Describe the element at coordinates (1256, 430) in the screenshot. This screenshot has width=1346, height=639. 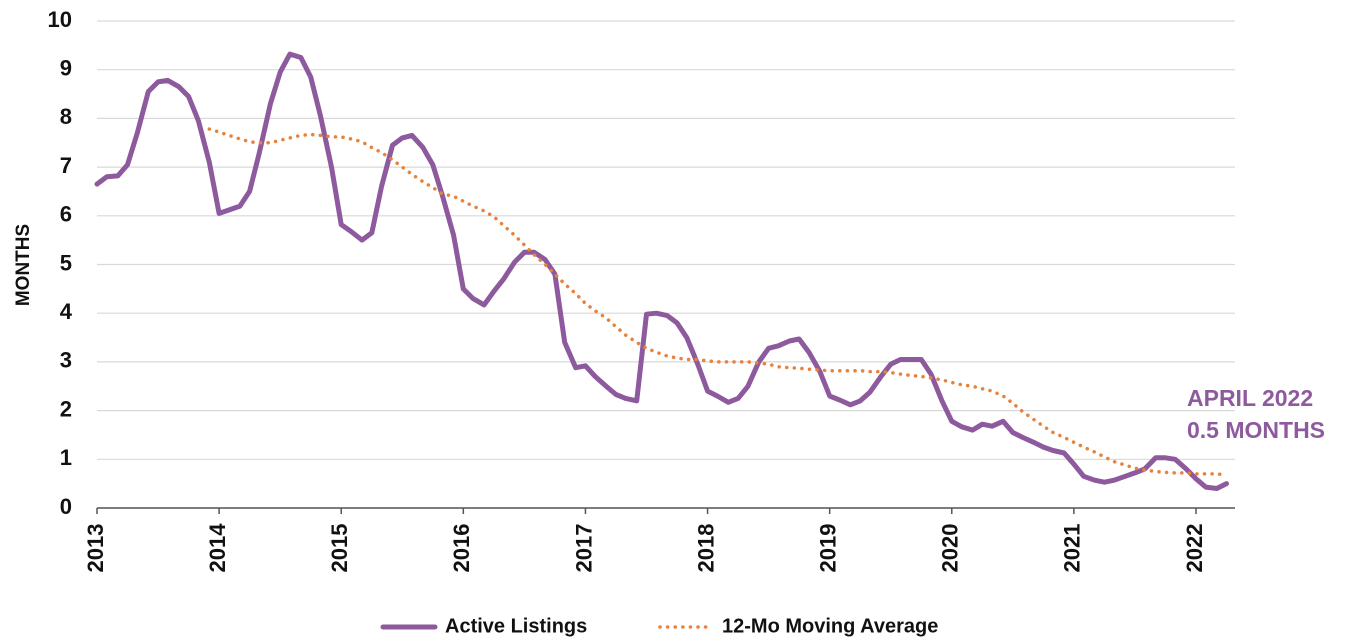
I see `annotation: 0.5 MONTHS` at that location.